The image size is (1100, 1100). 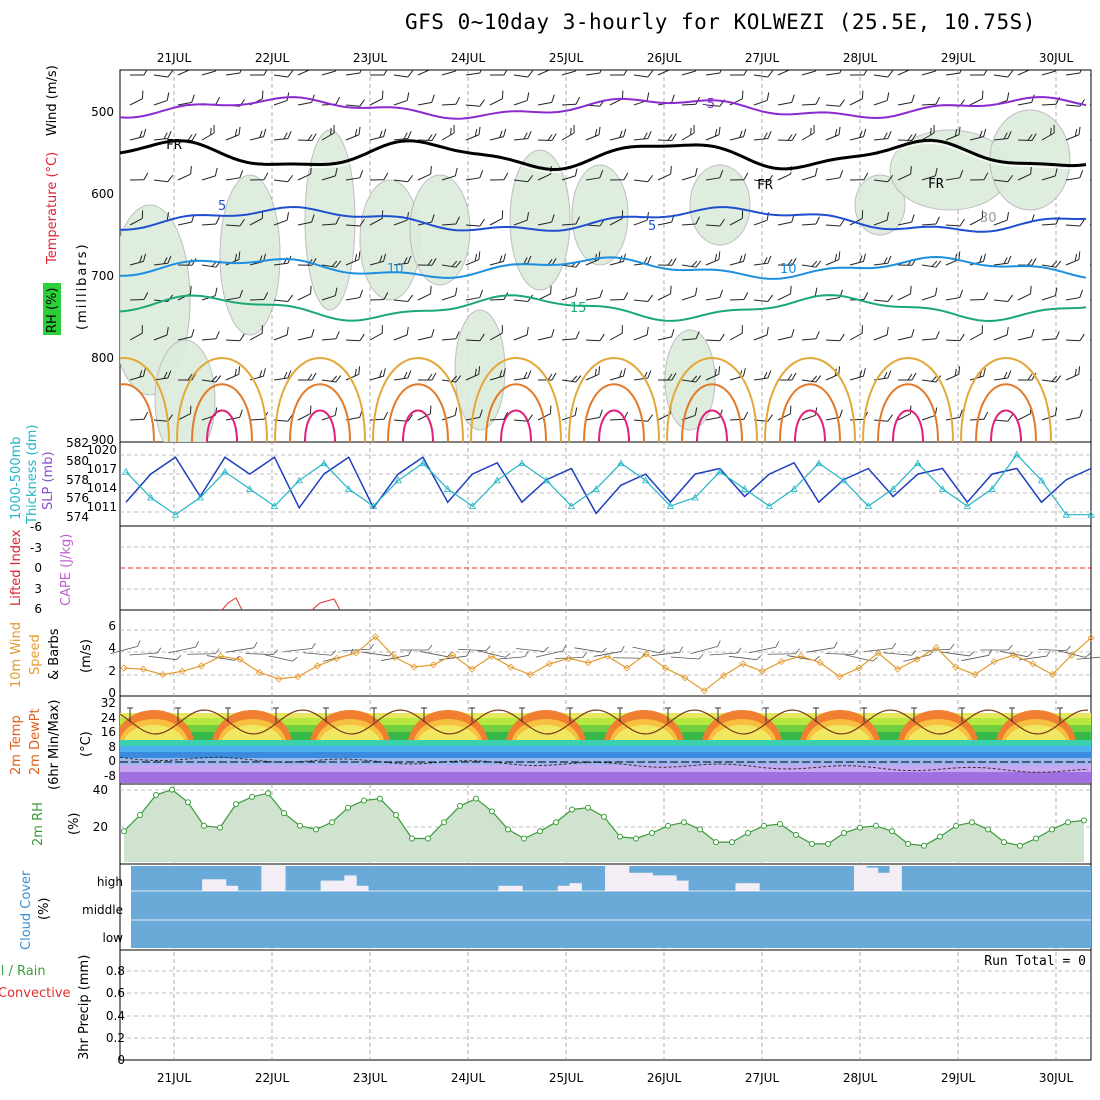 What do you see at coordinates (958, 58) in the screenshot?
I see `date-label: 29JUL` at bounding box center [958, 58].